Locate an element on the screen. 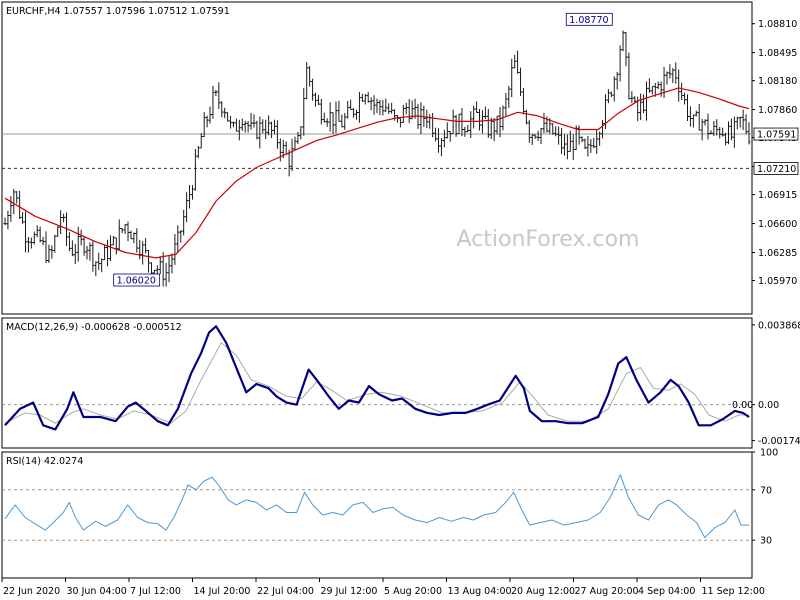 The width and height of the screenshot is (800, 600). x-tick-label: 11 Sep 12:00 is located at coordinates (733, 591).